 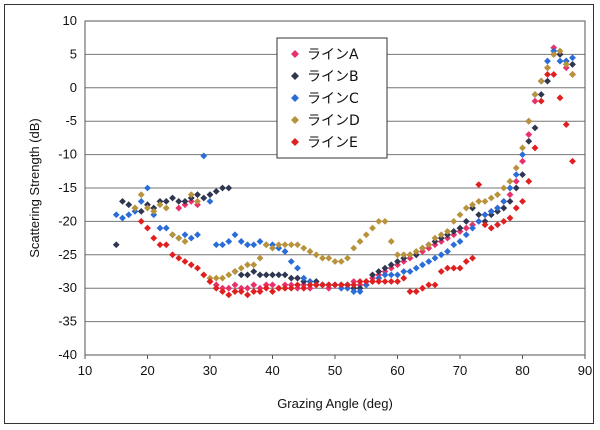 What do you see at coordinates (67, 220) in the screenshot?
I see `y-tick-label: -20` at bounding box center [67, 220].